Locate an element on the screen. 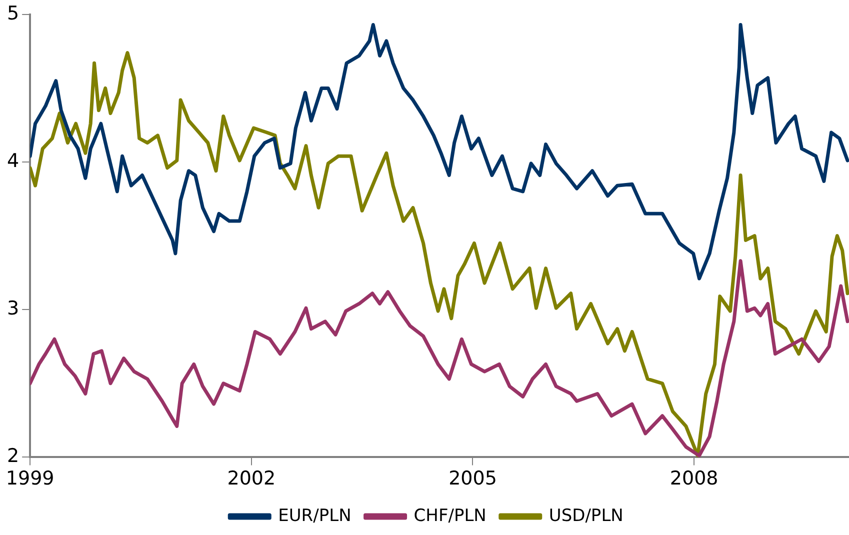 The height and width of the screenshot is (535, 849). y-tick-label: 2 is located at coordinates (13, 456).